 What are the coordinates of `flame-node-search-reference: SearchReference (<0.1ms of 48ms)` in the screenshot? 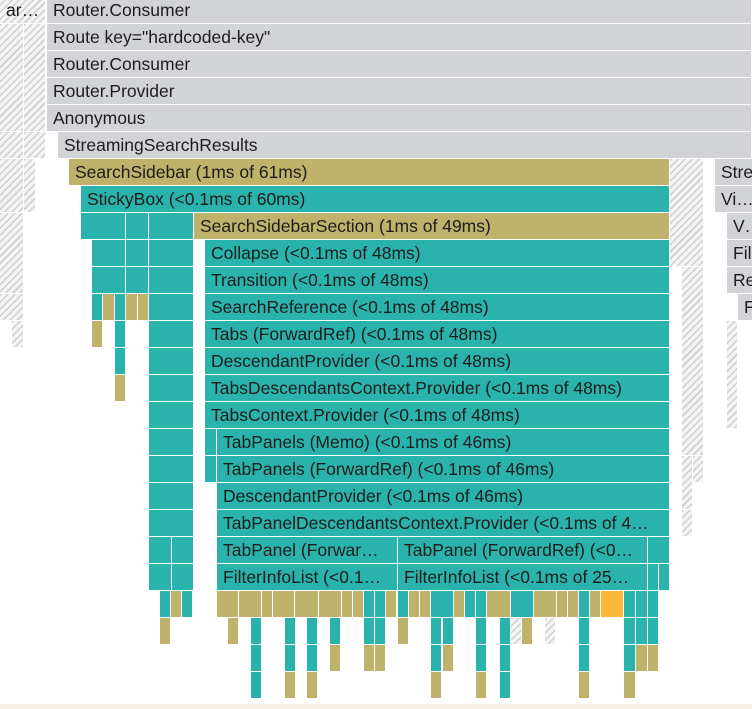 It's located at (437, 307).